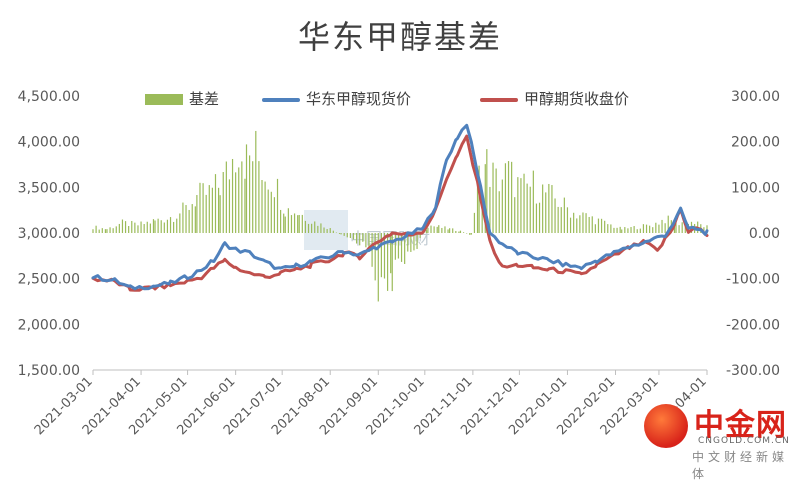 The image size is (800, 482). I want to click on legend-item-futures: 甲醇期货收盘价, so click(554, 98).